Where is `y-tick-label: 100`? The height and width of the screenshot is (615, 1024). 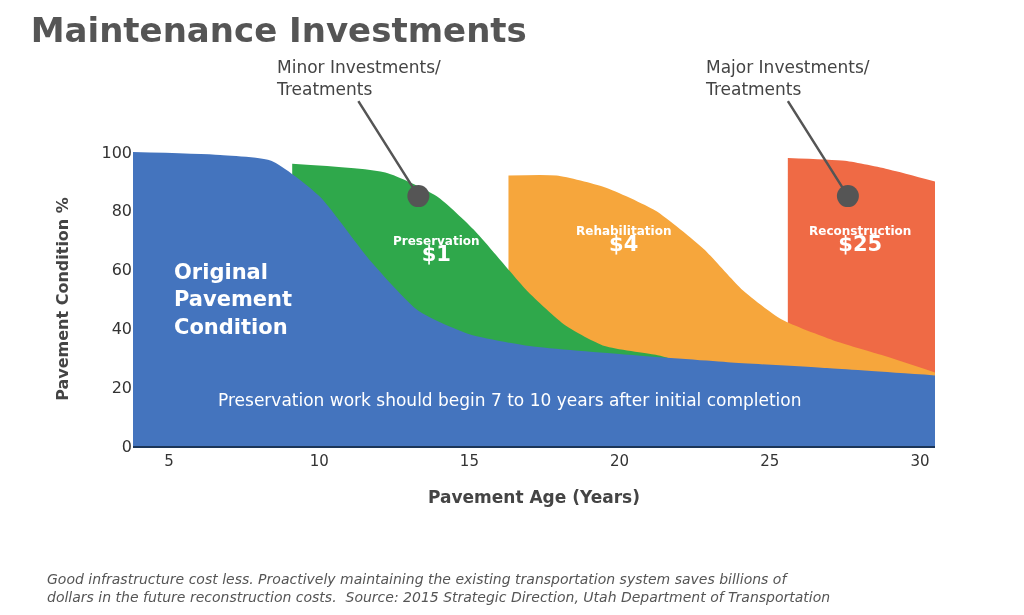
y-tick-label: 100 is located at coordinates (116, 152).